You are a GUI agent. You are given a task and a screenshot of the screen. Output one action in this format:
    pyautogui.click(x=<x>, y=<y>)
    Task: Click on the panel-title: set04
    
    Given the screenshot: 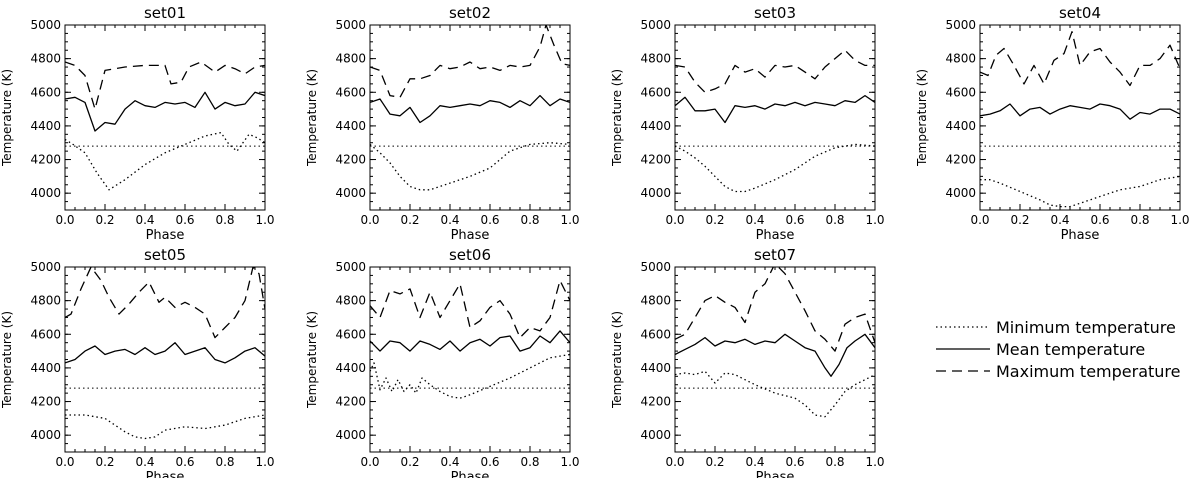 What is the action you would take?
    pyautogui.click(x=1080, y=13)
    